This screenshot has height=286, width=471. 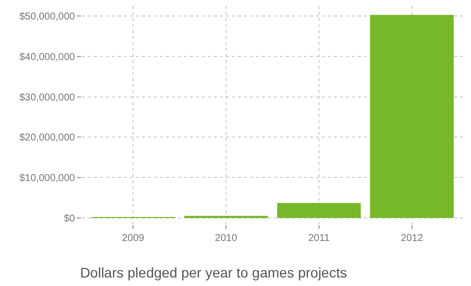 I want to click on y-tick-label: $20,000,000, so click(x=47, y=138).